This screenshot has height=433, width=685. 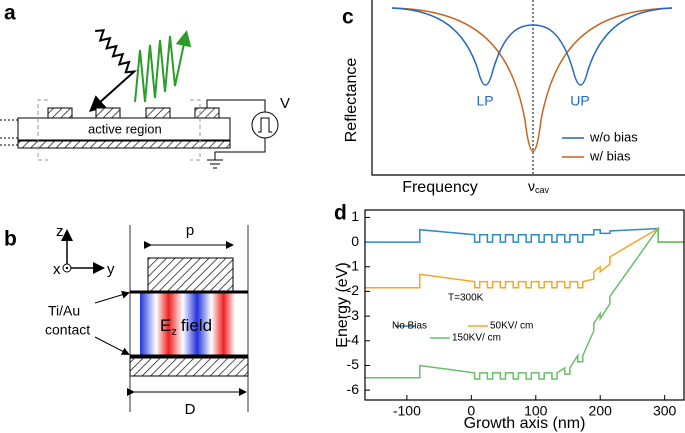 I want to click on reflected-light, so click(x=163, y=66).